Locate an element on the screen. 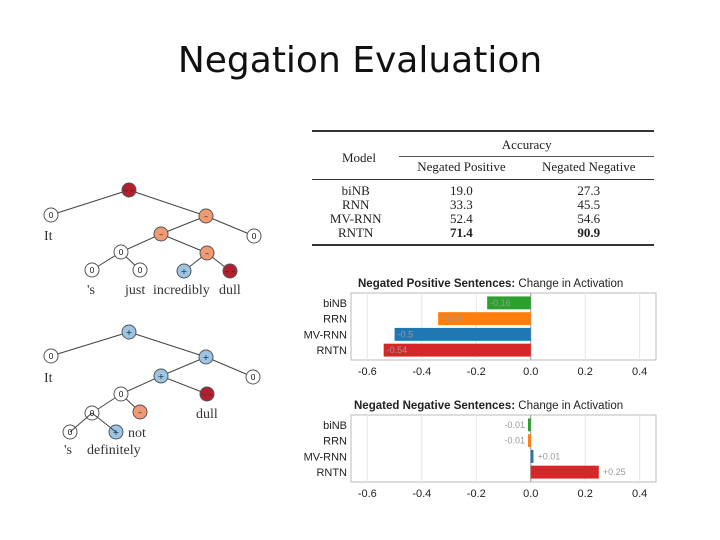 The width and height of the screenshot is (720, 540). row-model: RNN is located at coordinates (355, 204).